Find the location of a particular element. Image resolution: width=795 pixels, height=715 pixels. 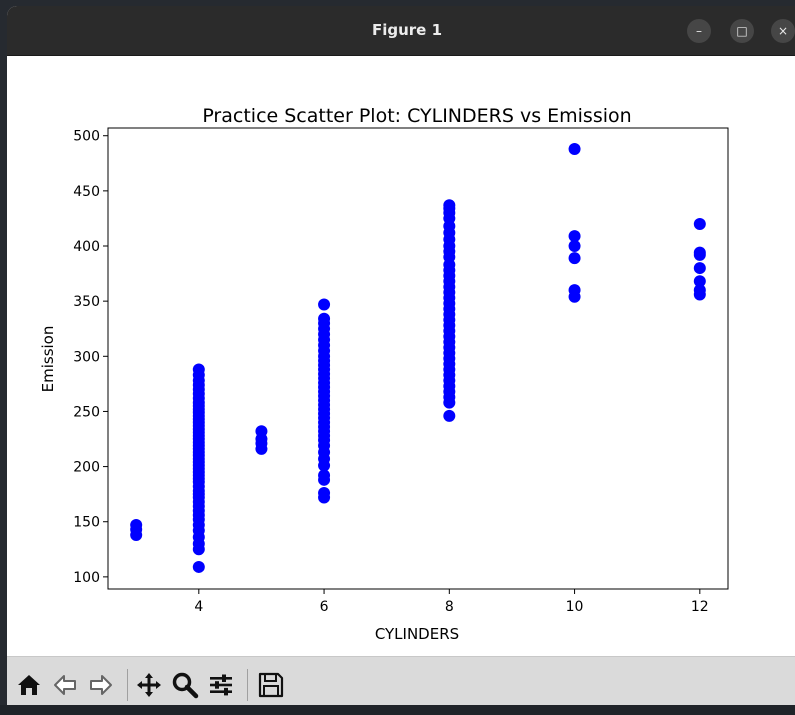

configure-subplots-icon is located at coordinates (221, 685).